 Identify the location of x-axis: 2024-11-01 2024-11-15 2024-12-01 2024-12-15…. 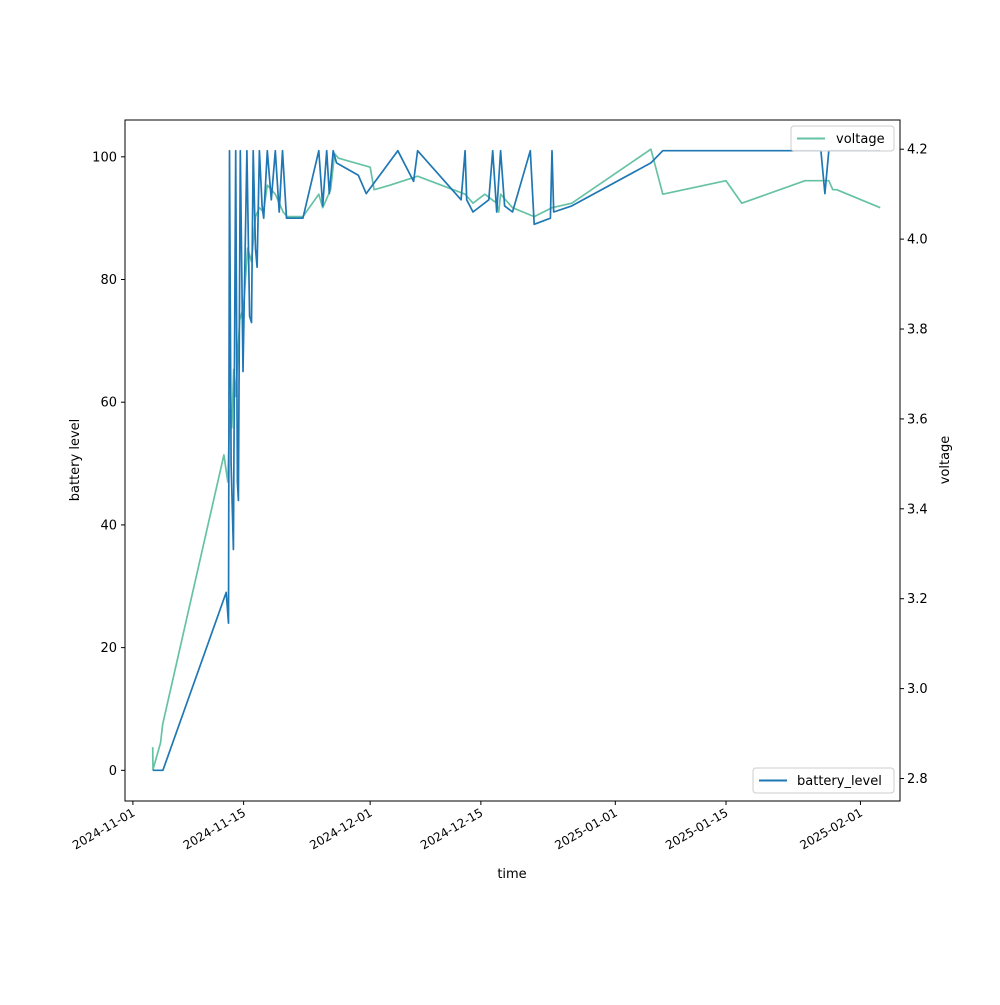
(467, 826).